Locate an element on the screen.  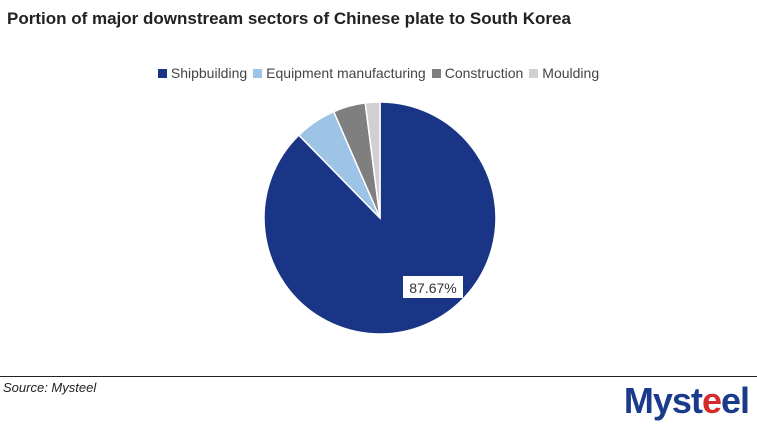
legend-label: Equipment manufacturing is located at coordinates (346, 73).